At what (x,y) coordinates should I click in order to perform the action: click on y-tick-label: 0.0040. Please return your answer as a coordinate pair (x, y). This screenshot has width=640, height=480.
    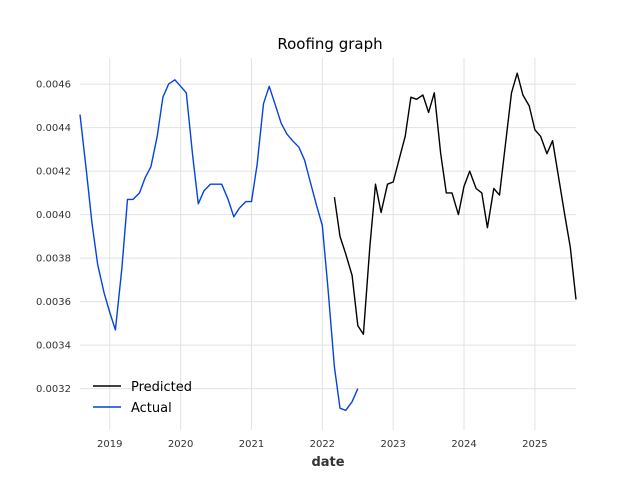
    Looking at the image, I should click on (53, 215).